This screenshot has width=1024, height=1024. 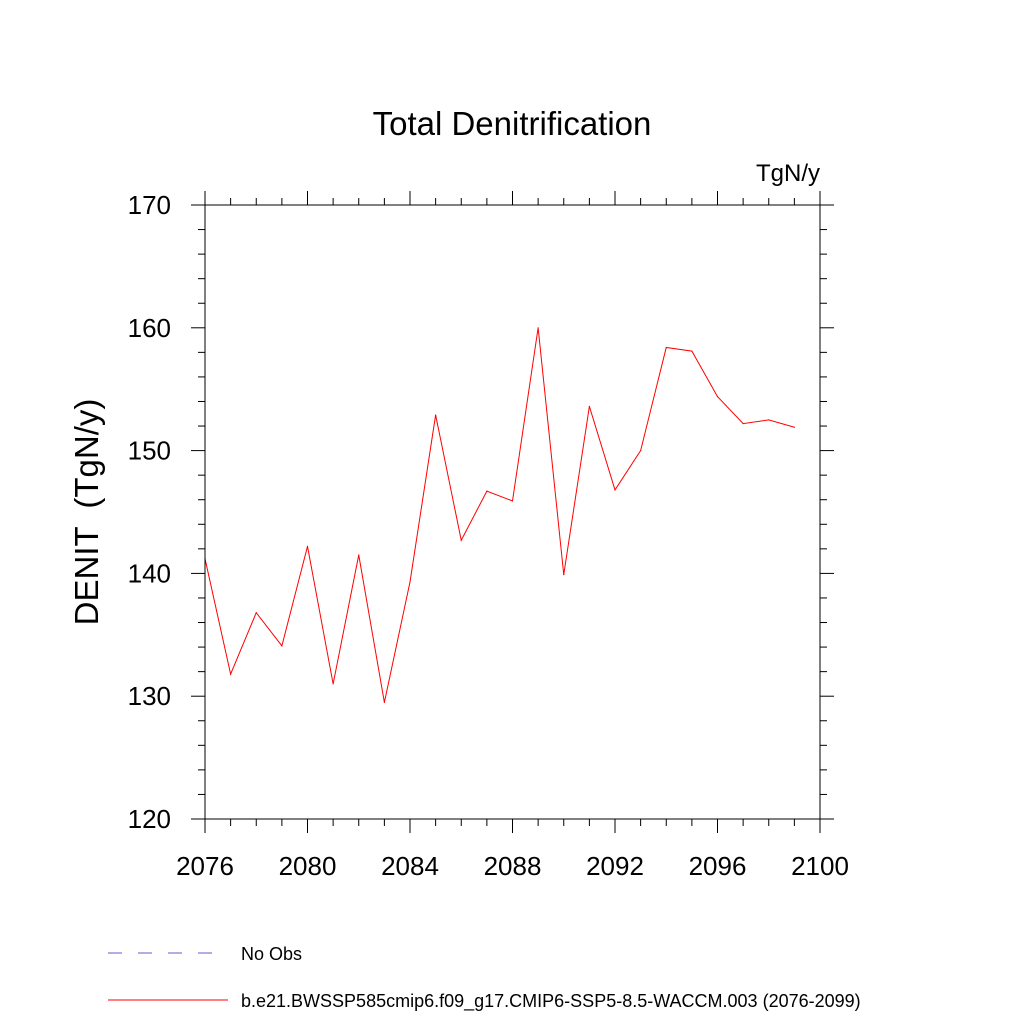 I want to click on x-tick-label: 2088, so click(x=513, y=866).